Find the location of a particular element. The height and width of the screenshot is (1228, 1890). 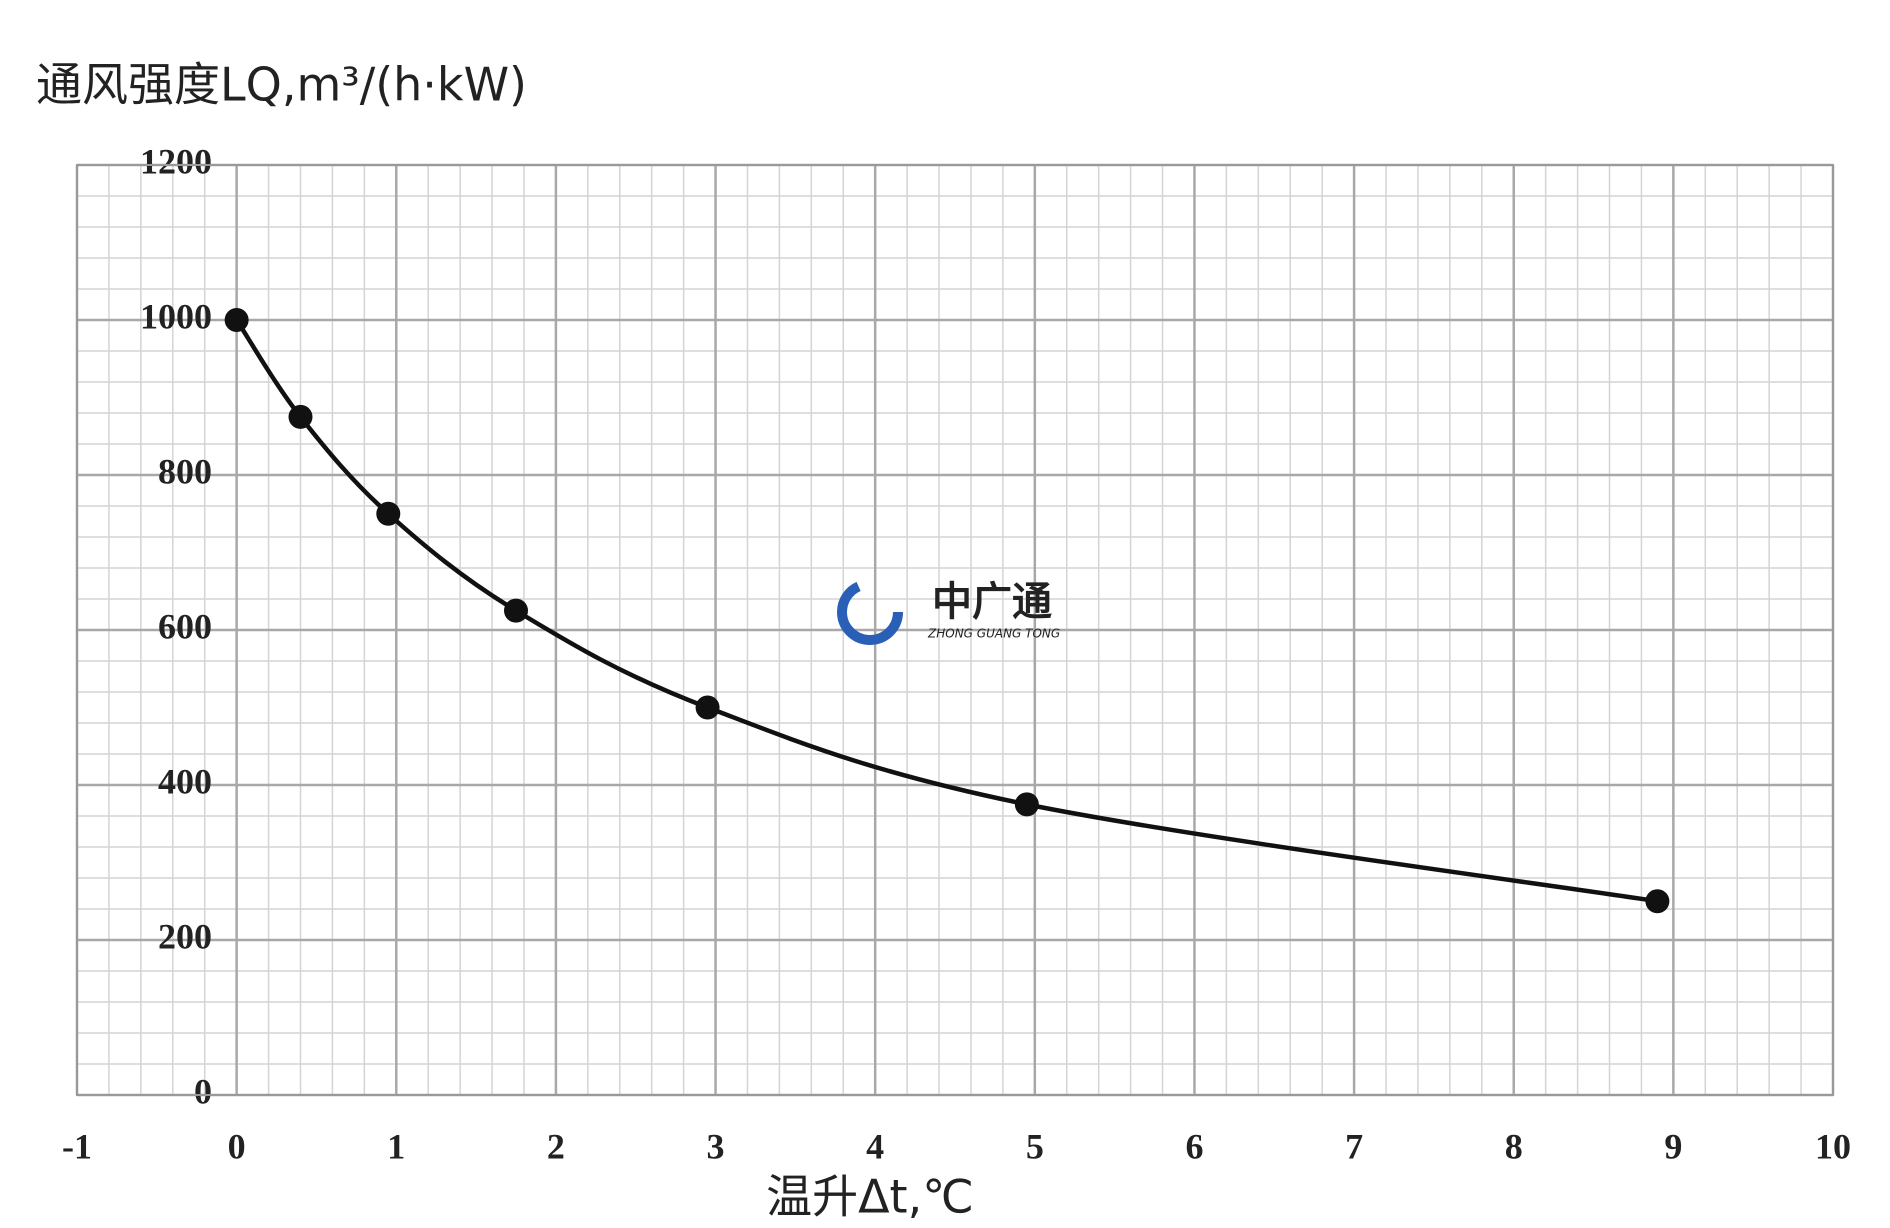

x-tick-label: 8 is located at coordinates (1514, 1146).